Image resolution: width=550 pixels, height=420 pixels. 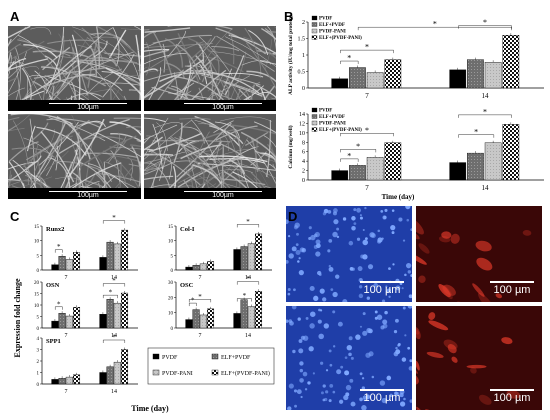 What do you see at coordinates (37, 283) in the screenshot?
I see `y-tick-label: 20` at bounding box center [37, 283].